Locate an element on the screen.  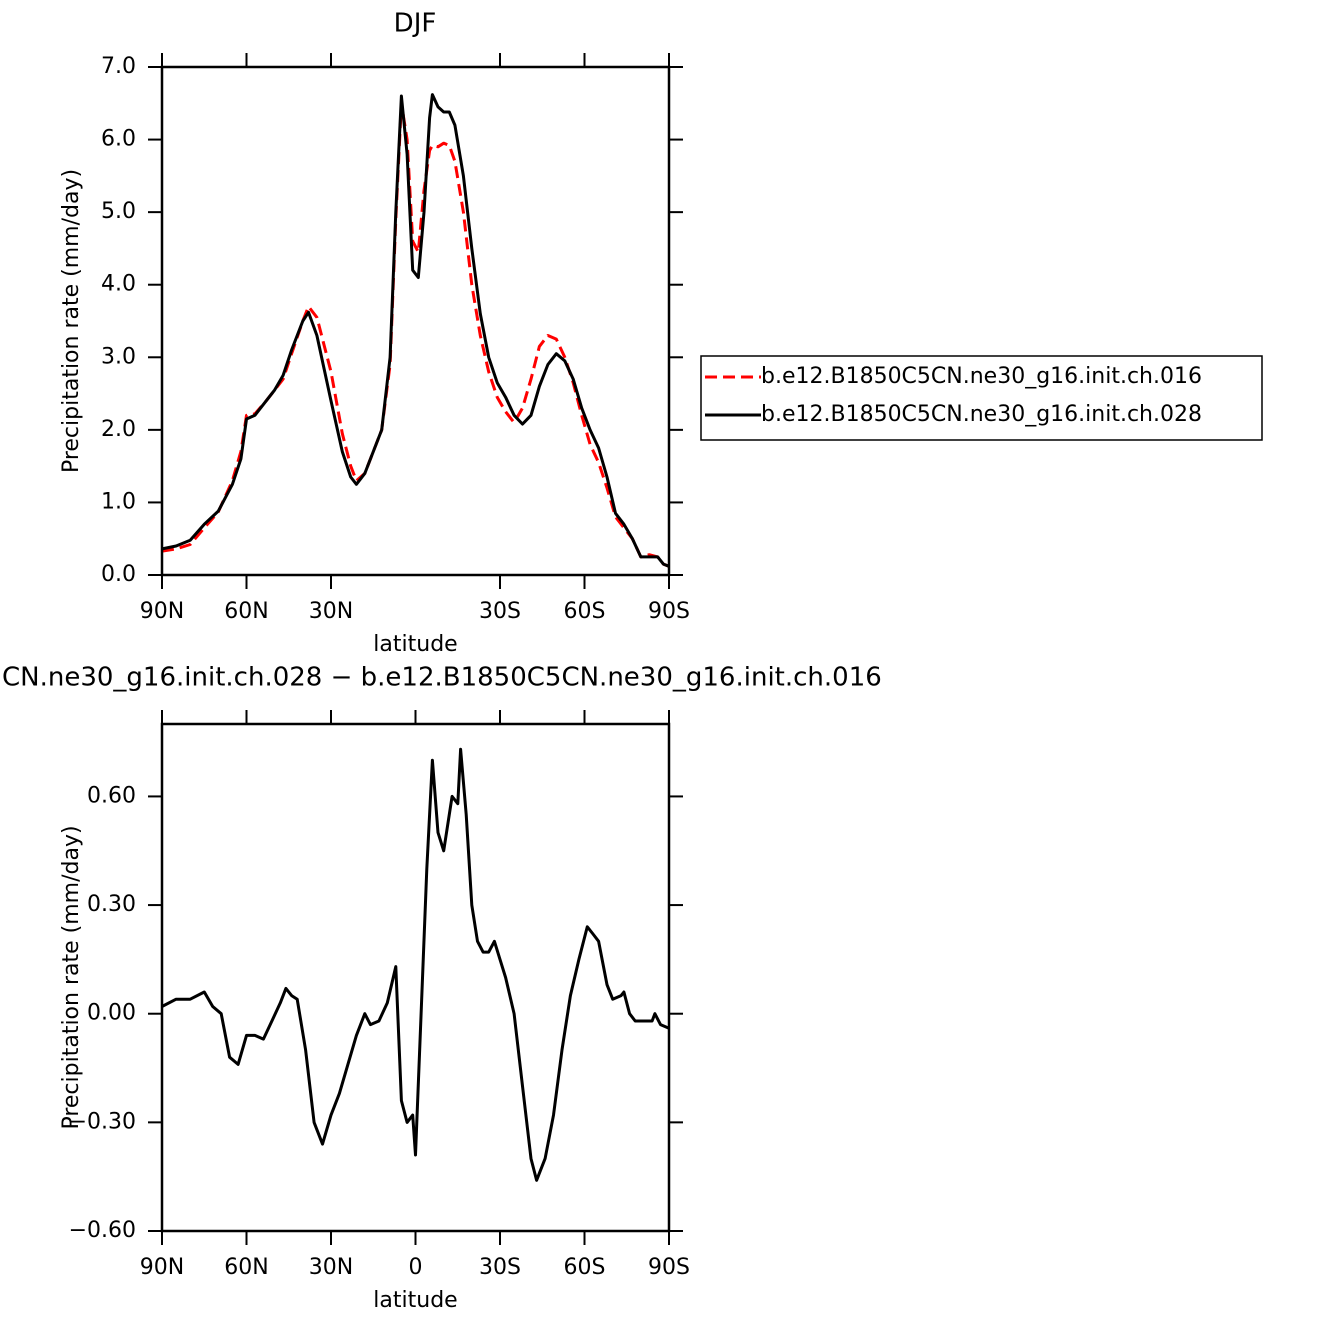
y-tick-label: 6.0 is located at coordinates (118, 139).